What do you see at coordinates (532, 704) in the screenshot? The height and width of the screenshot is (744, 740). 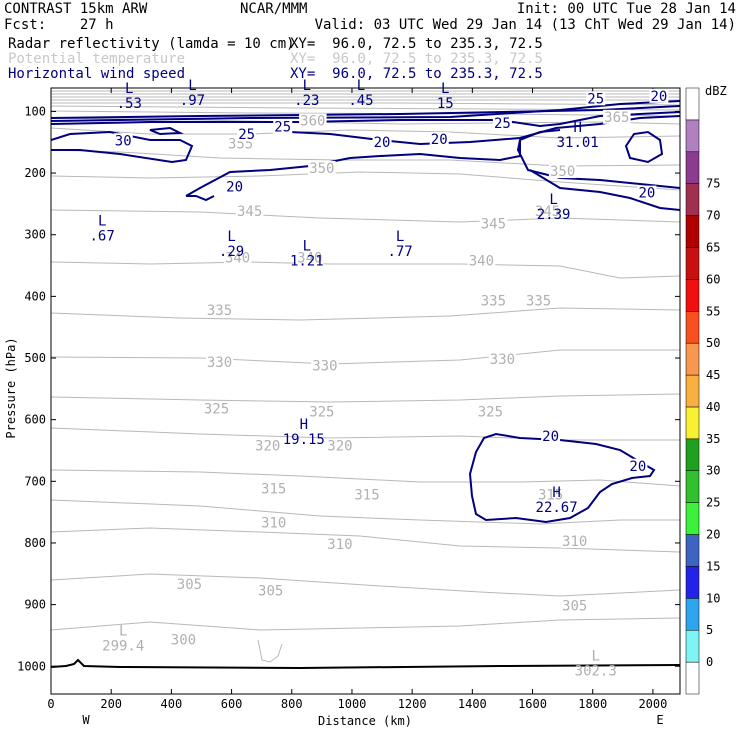 I see `x-tick-label: 1600` at bounding box center [532, 704].